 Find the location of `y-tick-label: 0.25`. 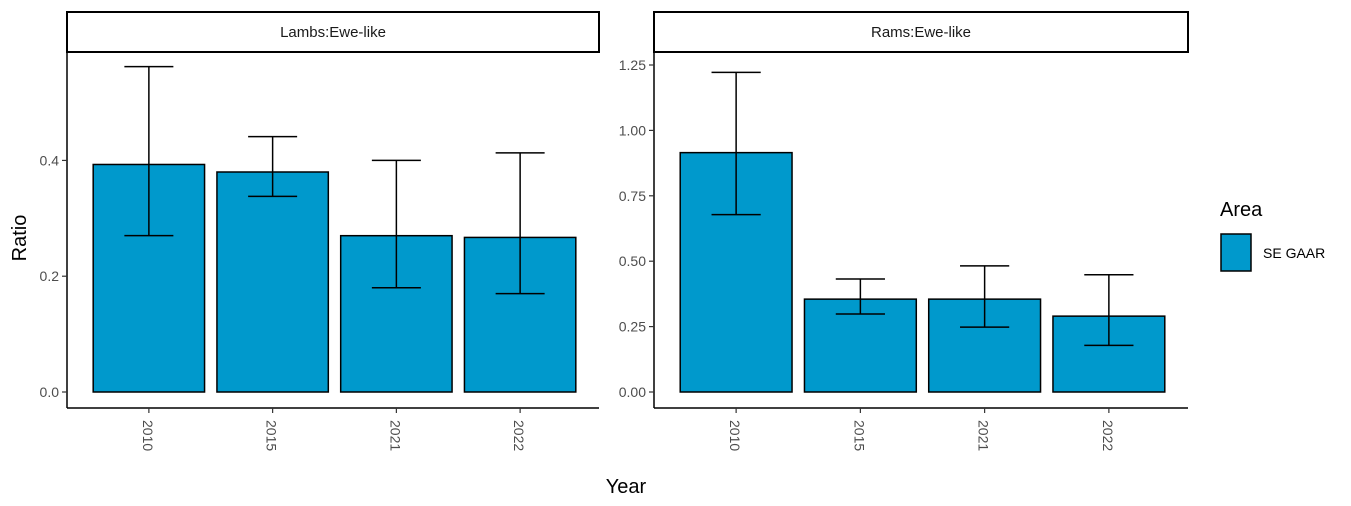

y-tick-label: 0.25 is located at coordinates (632, 327).